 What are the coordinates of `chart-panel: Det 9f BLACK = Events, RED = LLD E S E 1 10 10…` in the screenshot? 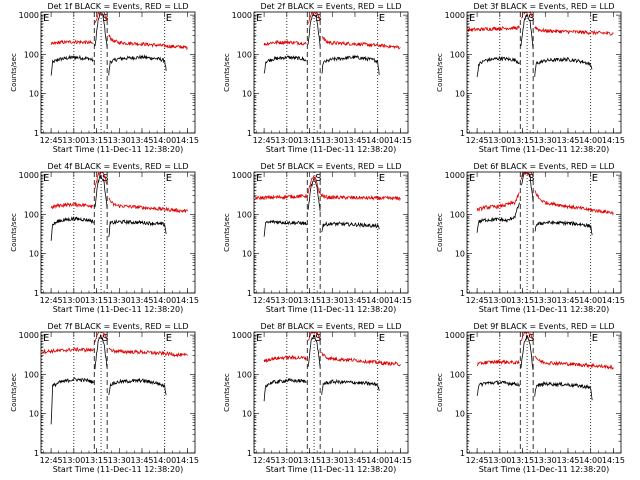 It's located at (530, 398).